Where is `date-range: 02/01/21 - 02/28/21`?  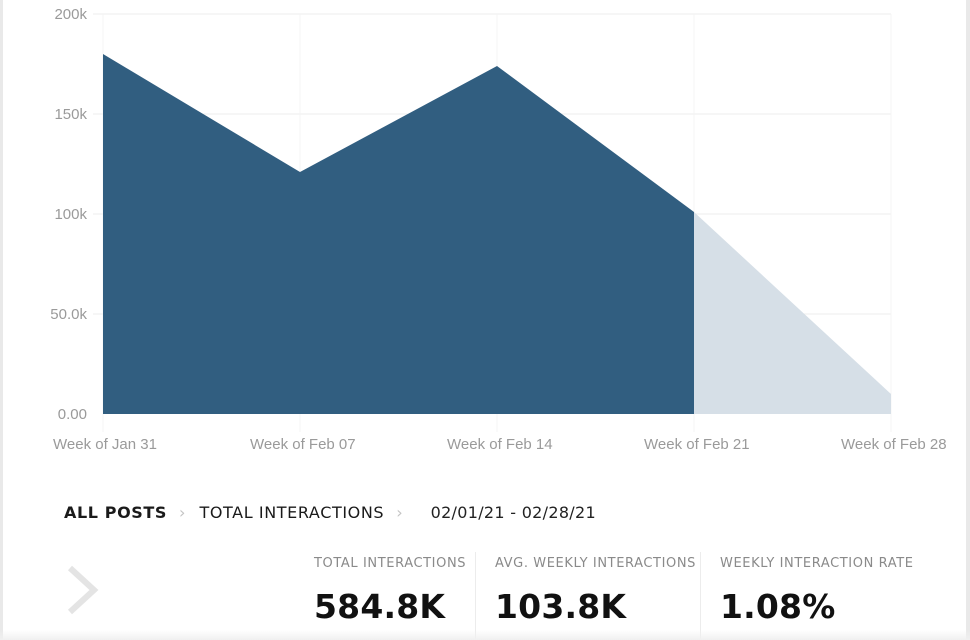
date-range: 02/01/21 - 02/28/21 is located at coordinates (513, 512).